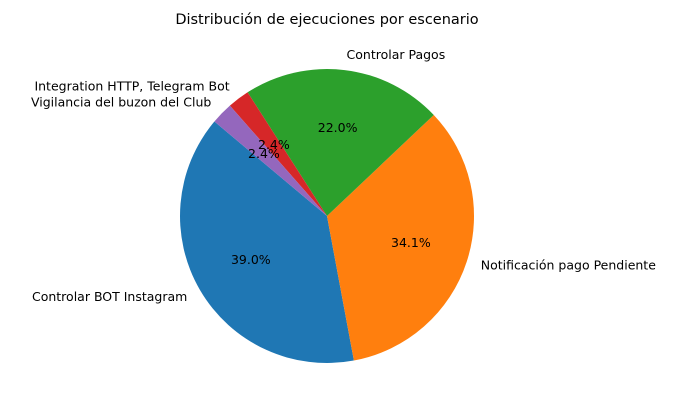 This screenshot has height=412, width=686. I want to click on slice-percent-controlar-pagos: 22.0%, so click(338, 127).